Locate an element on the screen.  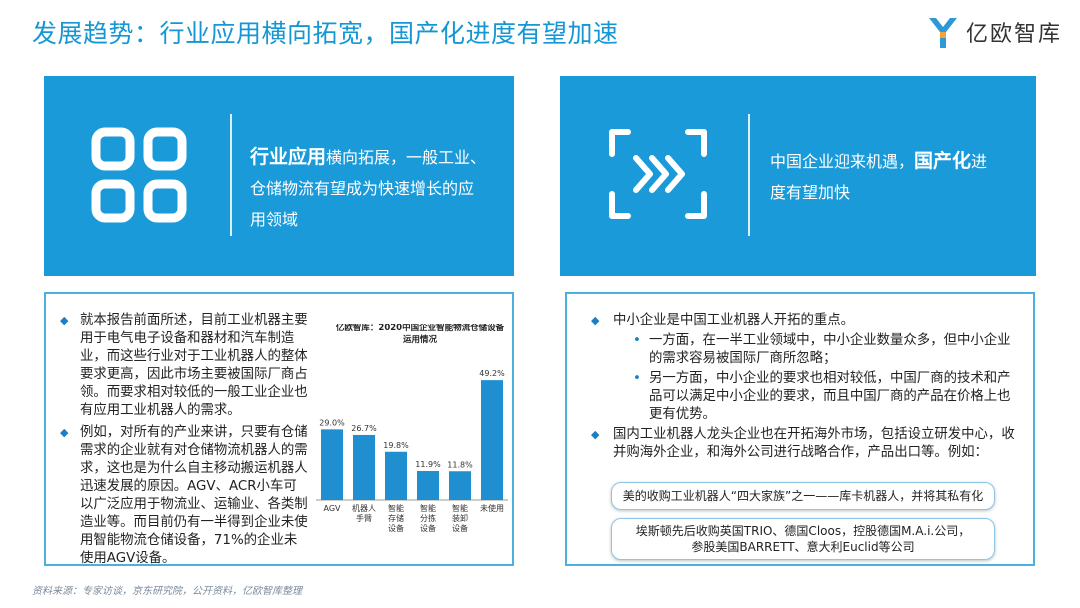
example-box-midea: 美的收购工业机器人“四大家族”之一——库卡机器人，并将其私有化 is located at coordinates (803, 496).